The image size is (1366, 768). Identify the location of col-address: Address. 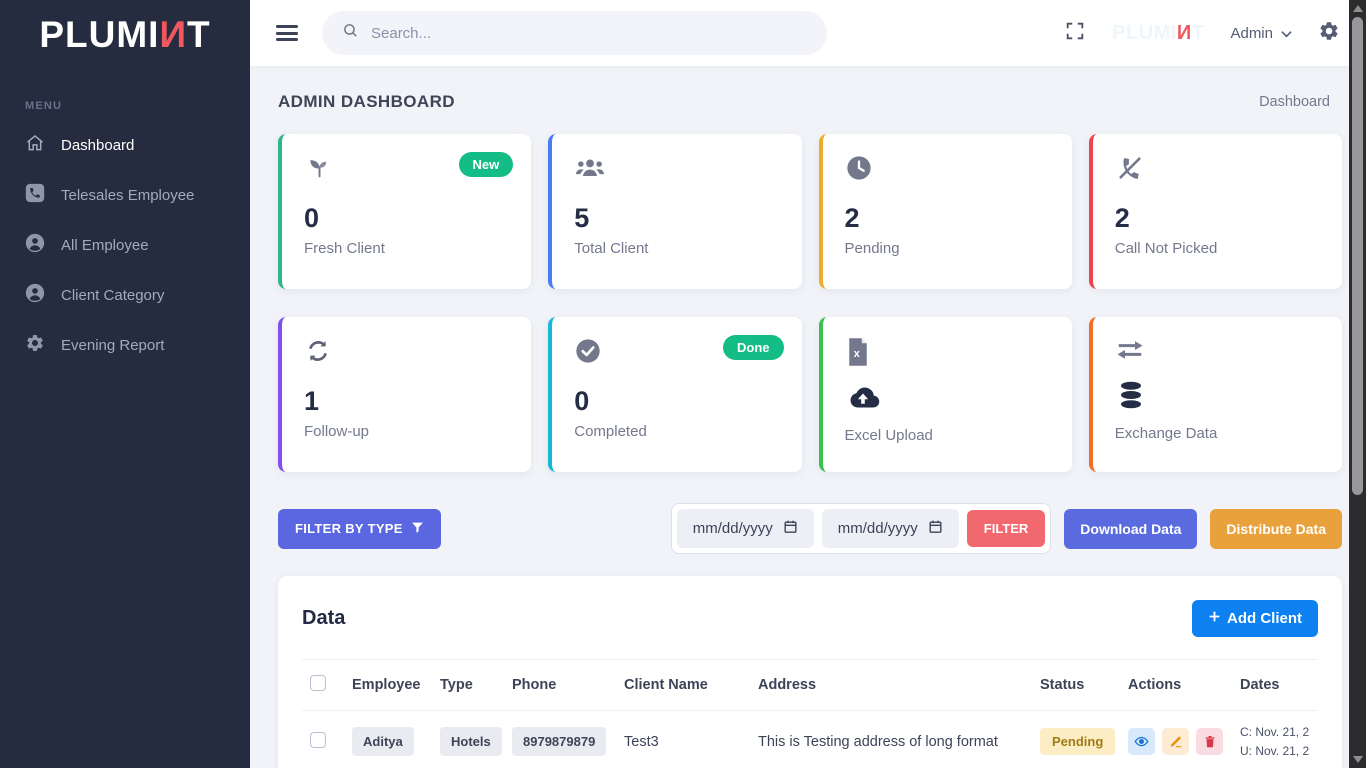
(891, 685).